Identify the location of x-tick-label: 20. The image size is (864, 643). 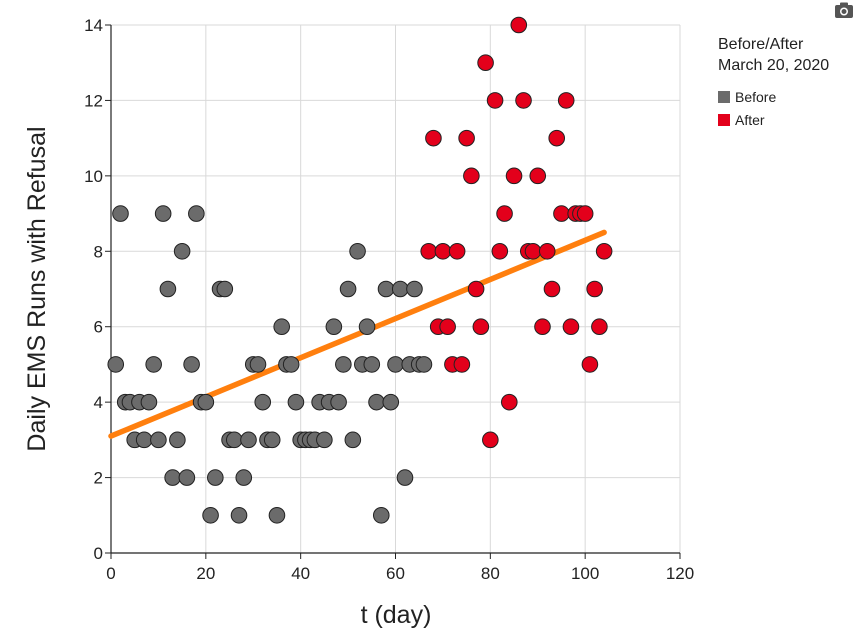
(205, 573).